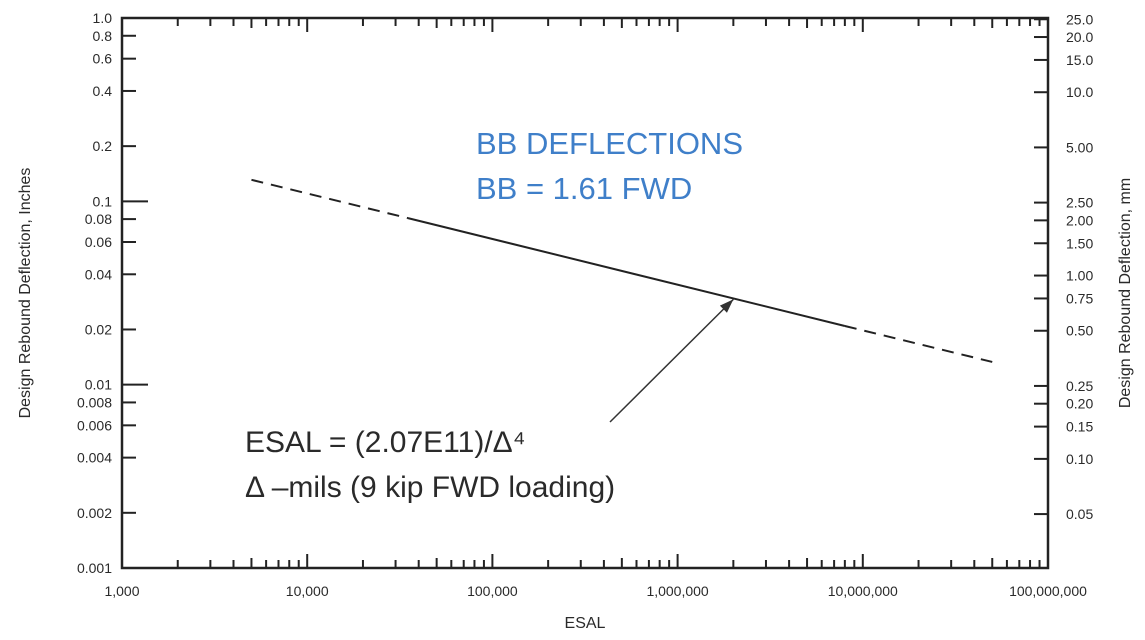 The width and height of the screenshot is (1145, 640). I want to click on y-left-tick-label: 0.004, so click(94, 458).